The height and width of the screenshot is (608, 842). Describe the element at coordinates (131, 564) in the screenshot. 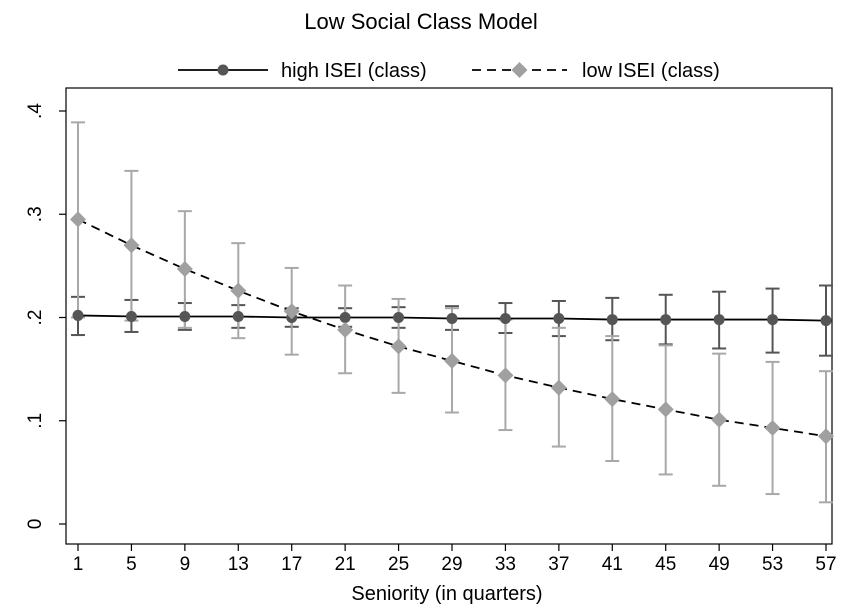

I see `x-tick-label-1: 5` at that location.